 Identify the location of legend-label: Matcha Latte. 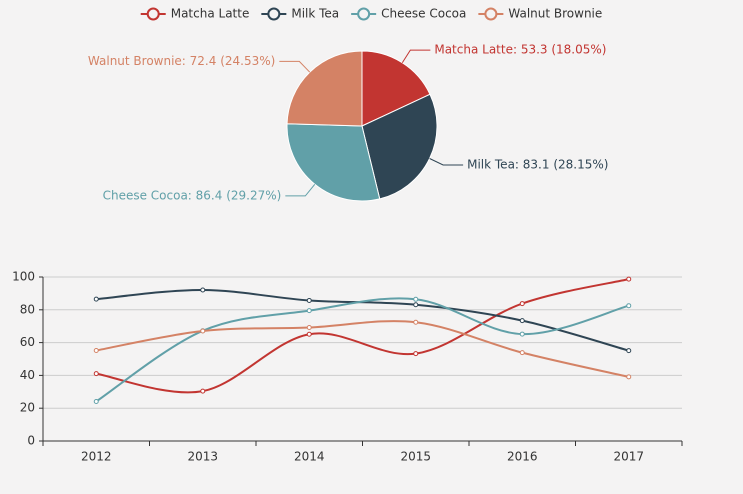
(210, 14).